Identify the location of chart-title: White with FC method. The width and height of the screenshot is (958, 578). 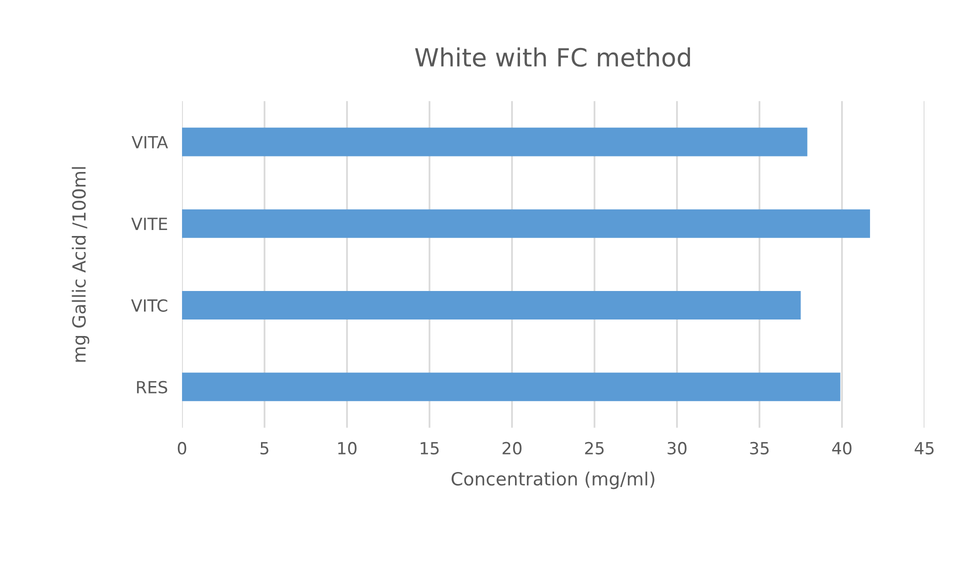
(552, 57).